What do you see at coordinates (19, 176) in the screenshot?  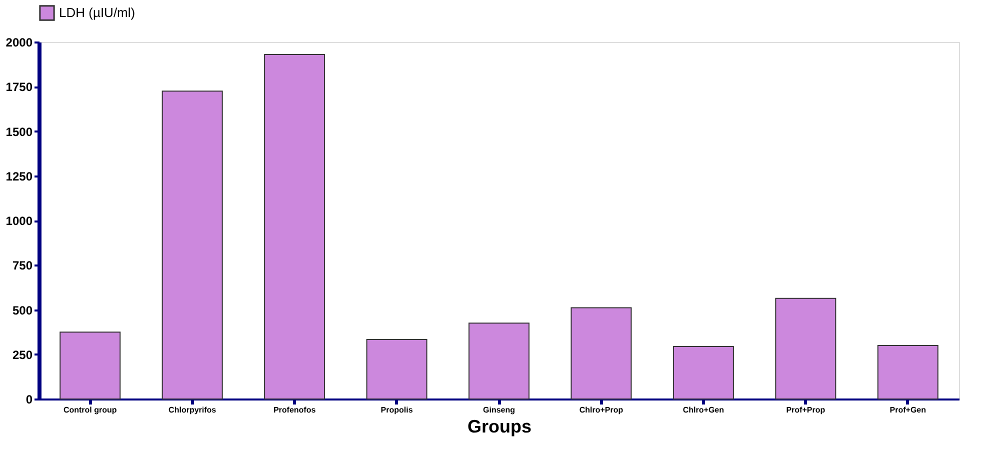 I see `y-tick-label: 1250` at bounding box center [19, 176].